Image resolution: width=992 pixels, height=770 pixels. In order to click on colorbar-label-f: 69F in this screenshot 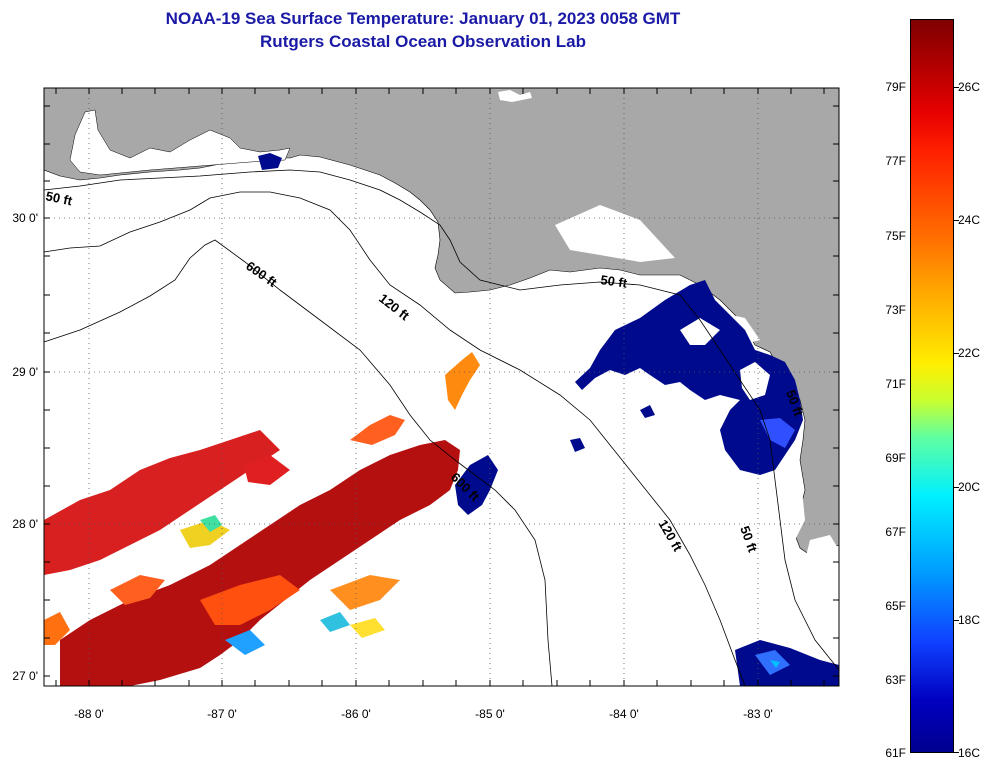, I will do `click(895, 458)`.